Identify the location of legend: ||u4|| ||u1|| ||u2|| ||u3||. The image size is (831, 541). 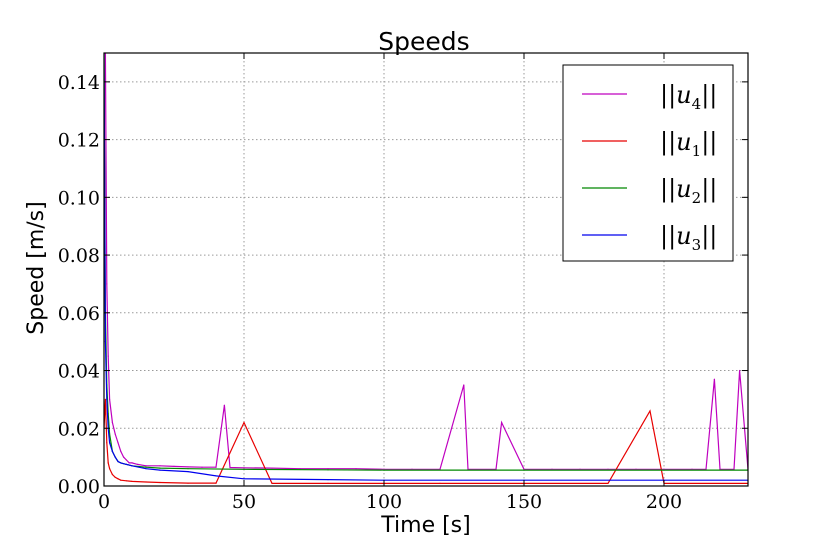
(648, 163).